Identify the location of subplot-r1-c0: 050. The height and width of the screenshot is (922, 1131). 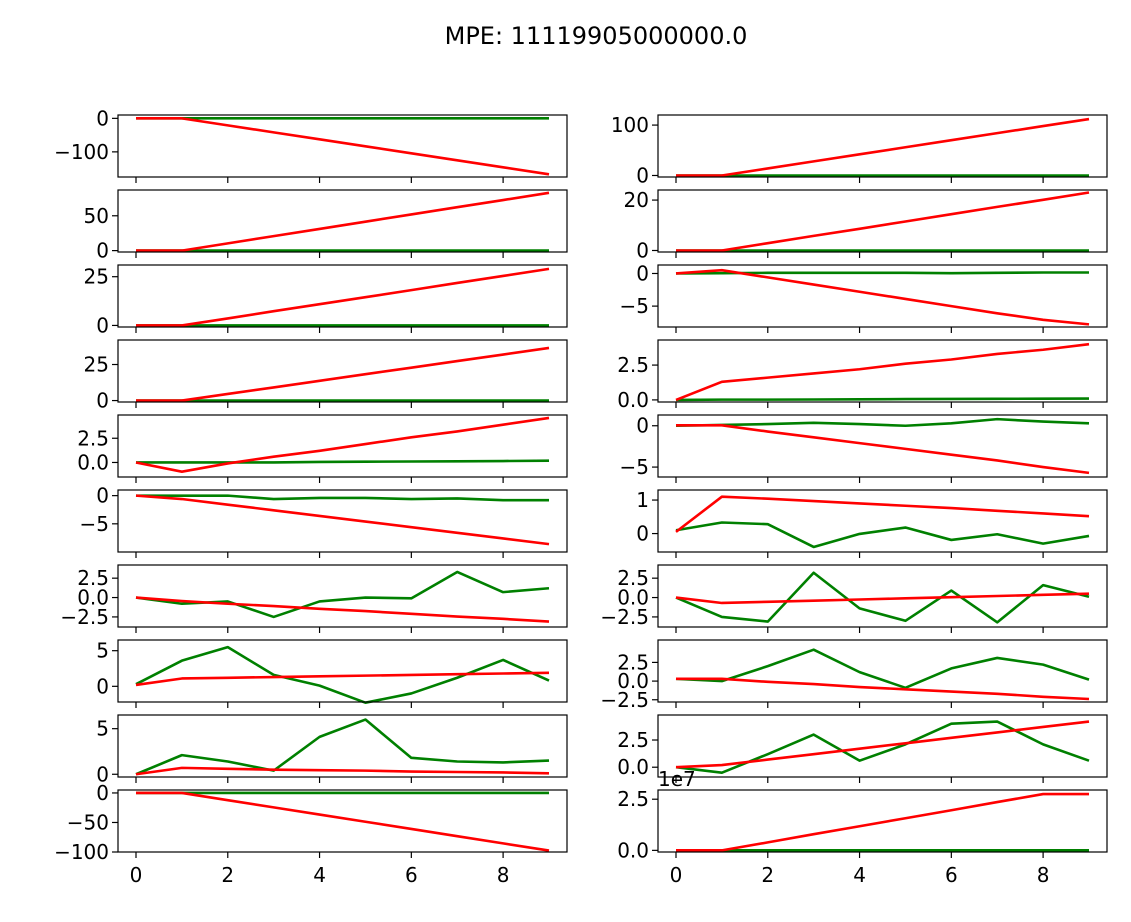
(326, 226).